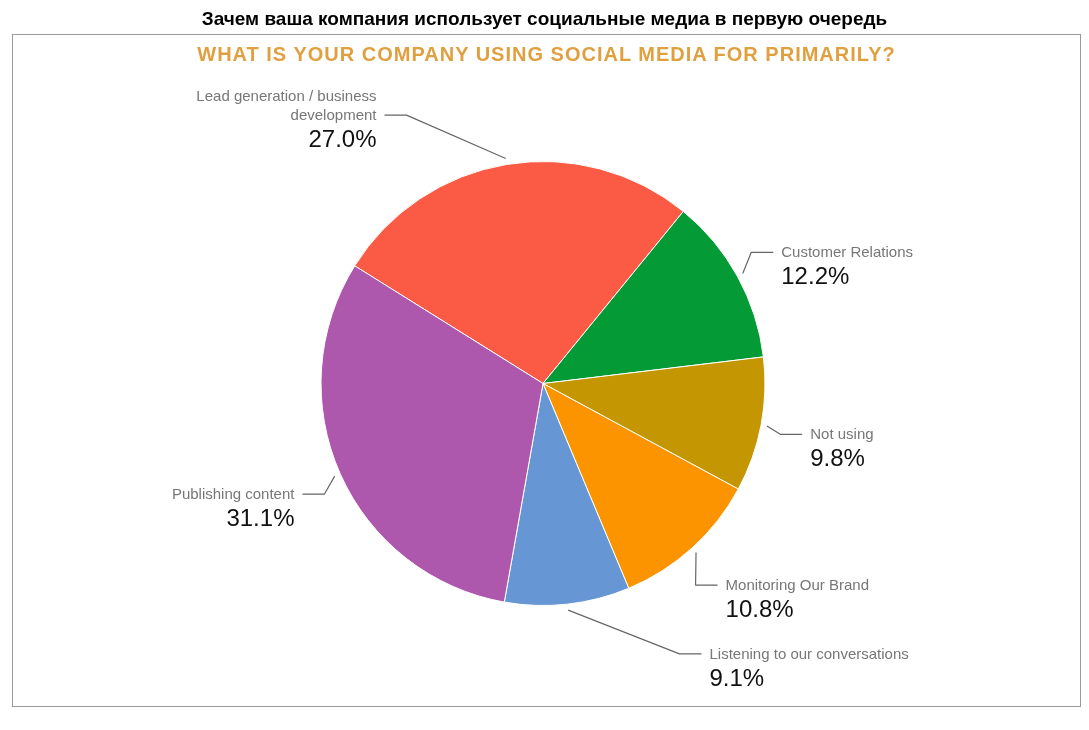  Describe the element at coordinates (342, 139) in the screenshot. I see `data-label: 27.0%` at that location.